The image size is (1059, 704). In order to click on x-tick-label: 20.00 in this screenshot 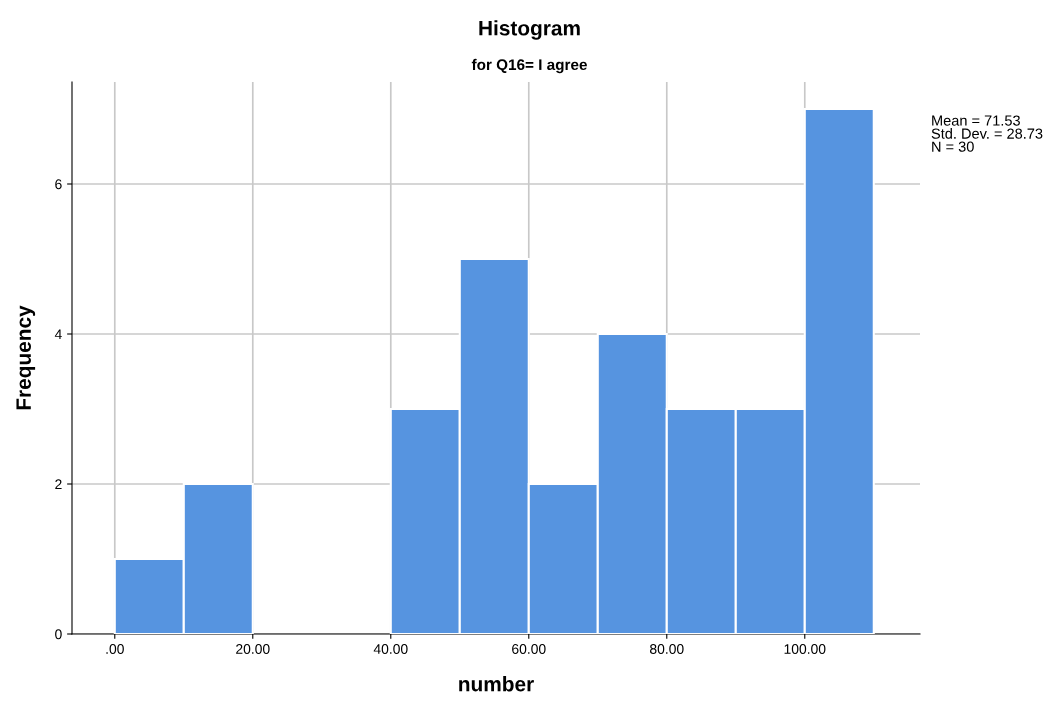, I will do `click(253, 649)`.